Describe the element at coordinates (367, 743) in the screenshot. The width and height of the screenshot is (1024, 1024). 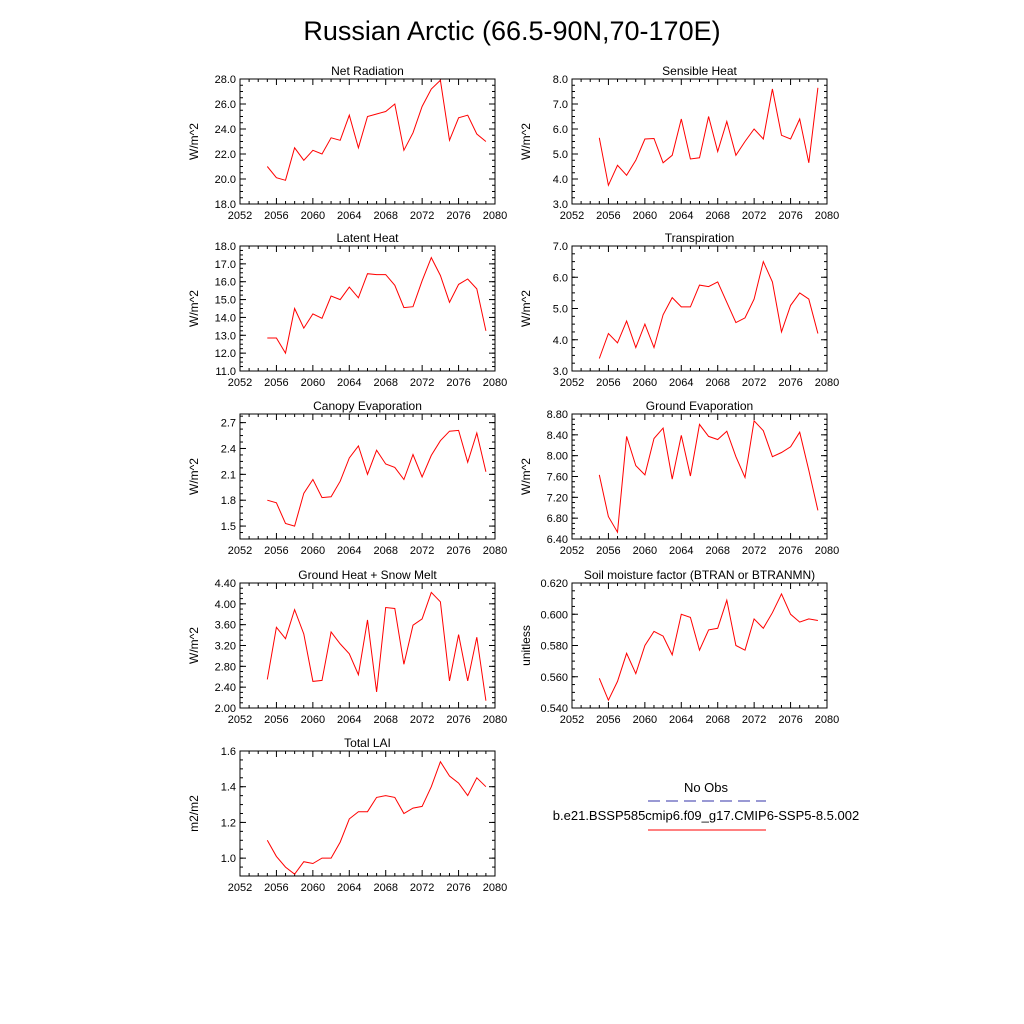
I see `panel-title: Total LAI` at that location.